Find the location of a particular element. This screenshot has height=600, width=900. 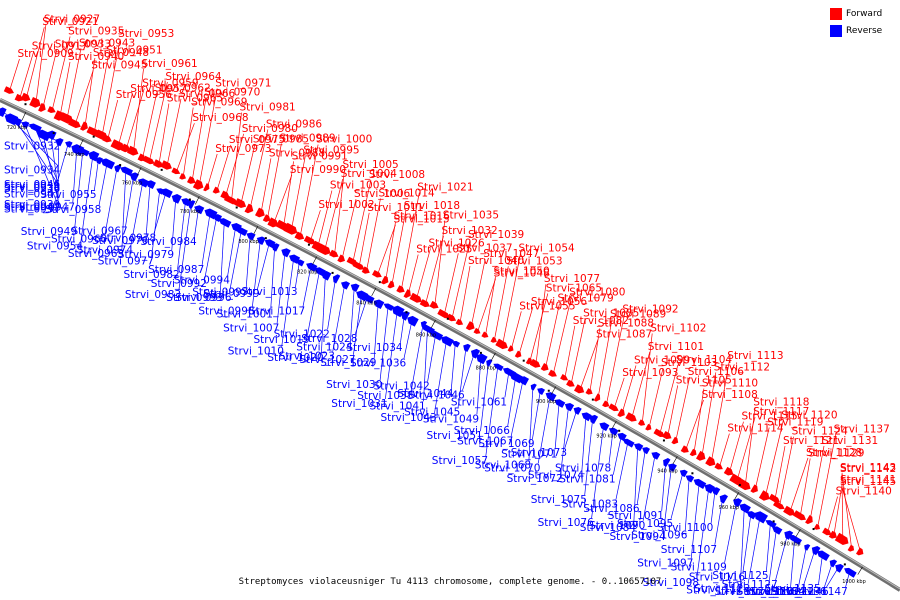

forward-gene-label: Strvi_1011 is located at coordinates (395, 208).